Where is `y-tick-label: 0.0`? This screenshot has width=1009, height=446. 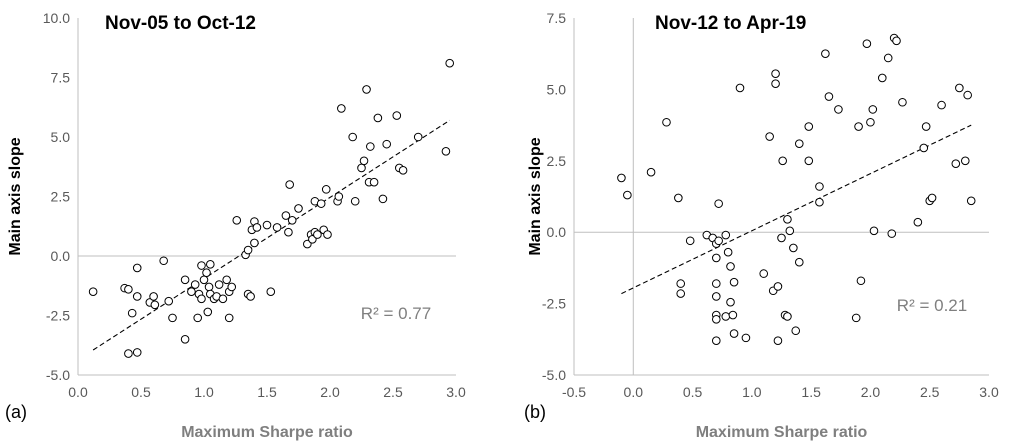 y-tick-label: 0.0 is located at coordinates (557, 232).